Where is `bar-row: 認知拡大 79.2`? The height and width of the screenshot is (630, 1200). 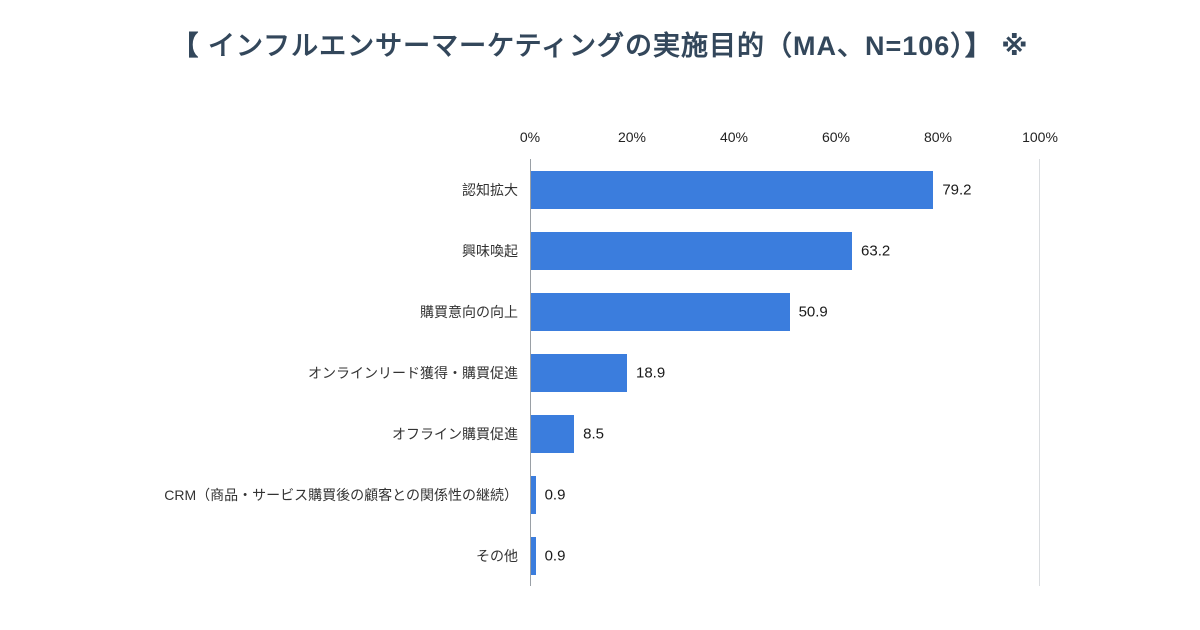
bar-row: 認知拡大 79.2 is located at coordinates (600, 189).